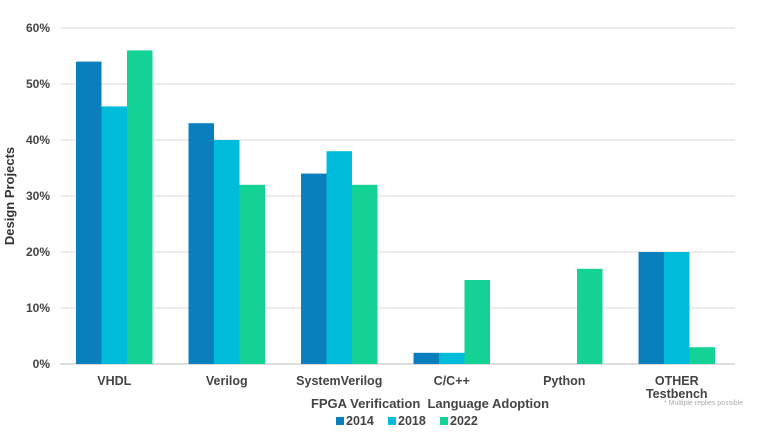 The image size is (768, 442). I want to click on x-axis-label: FPGA Verification Language Adoption, so click(430, 403).